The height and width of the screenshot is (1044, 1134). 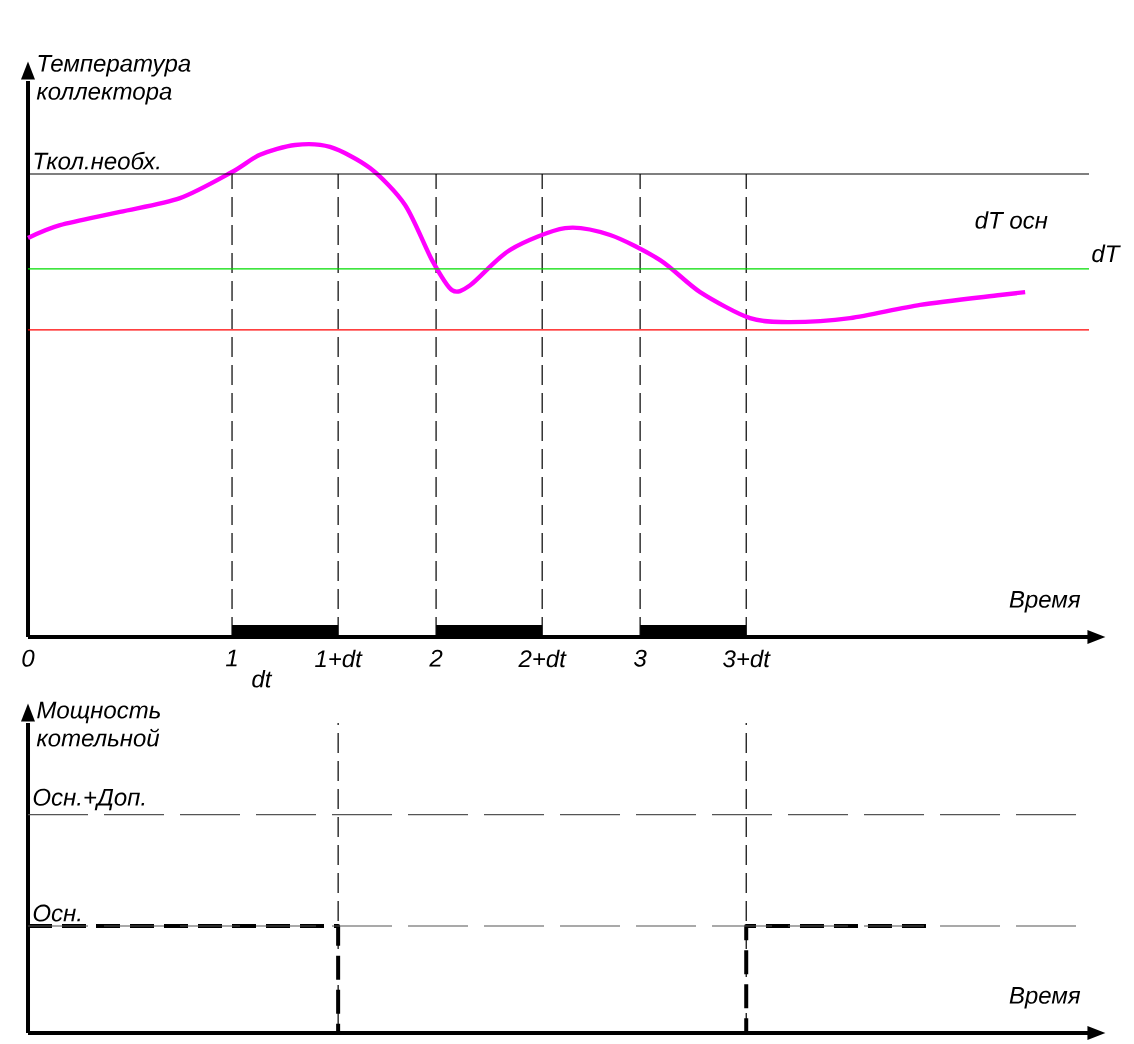 What do you see at coordinates (640, 658) in the screenshot?
I see `x-tick-label: 3` at bounding box center [640, 658].